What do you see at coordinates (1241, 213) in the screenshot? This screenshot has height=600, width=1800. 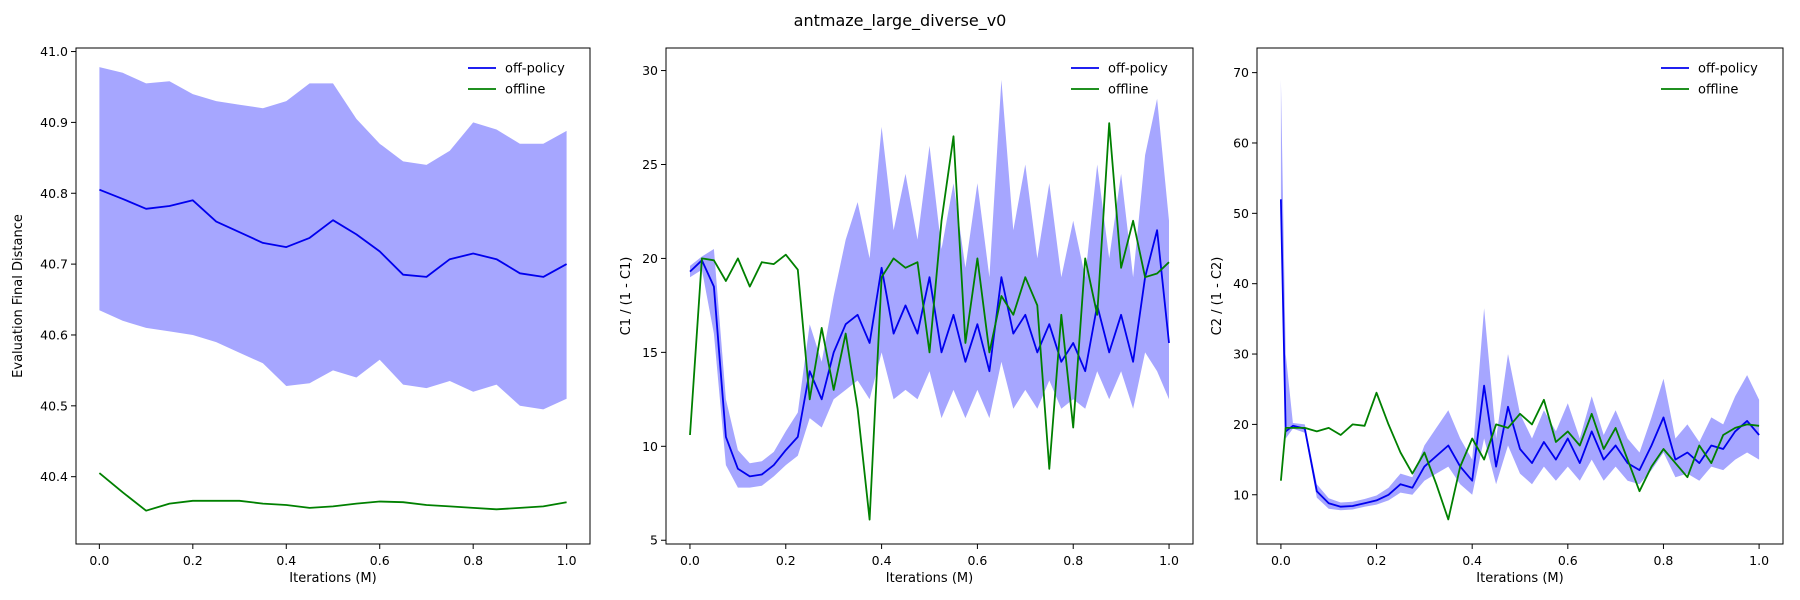 I see `y-tick-label-3: 50` at bounding box center [1241, 213].